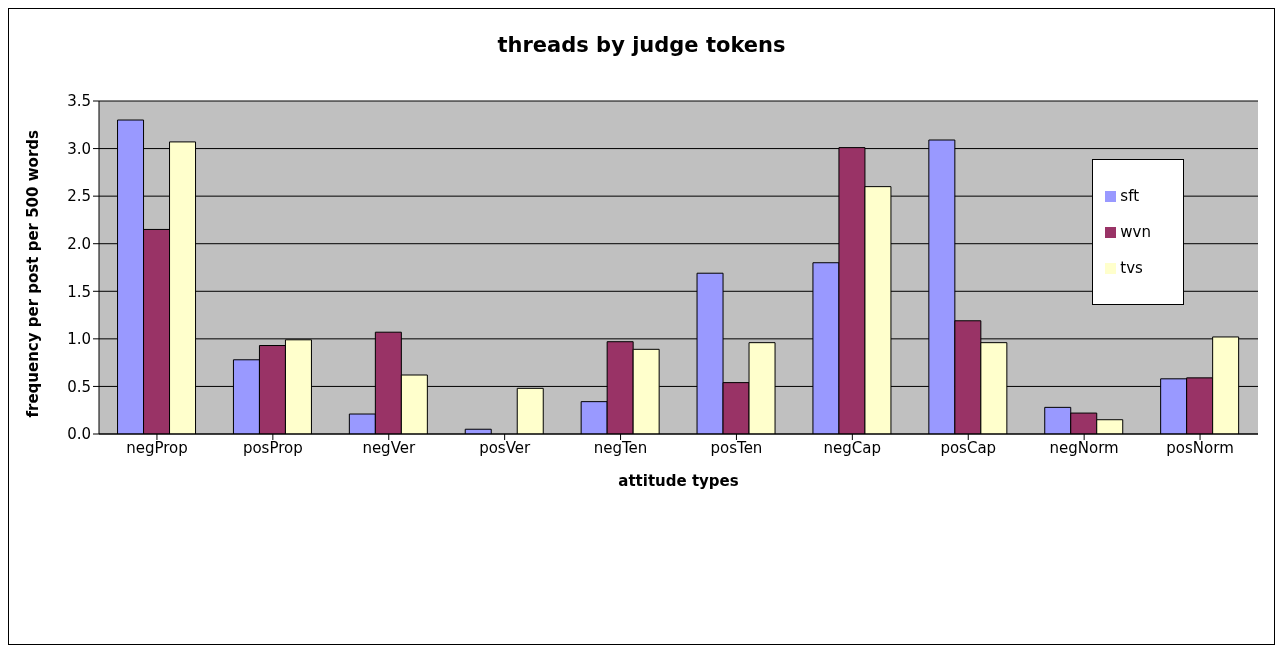  What do you see at coordinates (1200, 447) in the screenshot?
I see `x-tick-label: posNorm` at bounding box center [1200, 447].